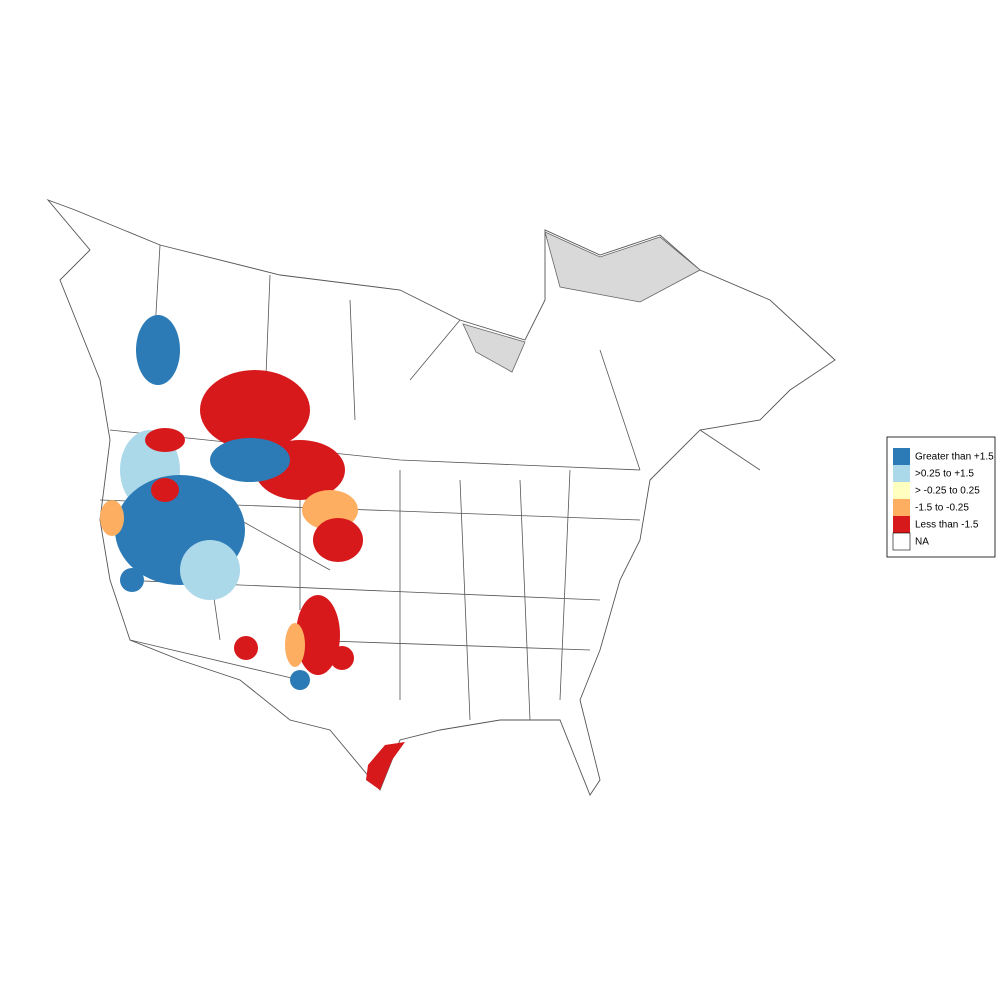 Image resolution: width=1000 pixels, height=1000 pixels. What do you see at coordinates (954, 457) in the screenshot?
I see `legend-label: Greater than +1.5` at bounding box center [954, 457].